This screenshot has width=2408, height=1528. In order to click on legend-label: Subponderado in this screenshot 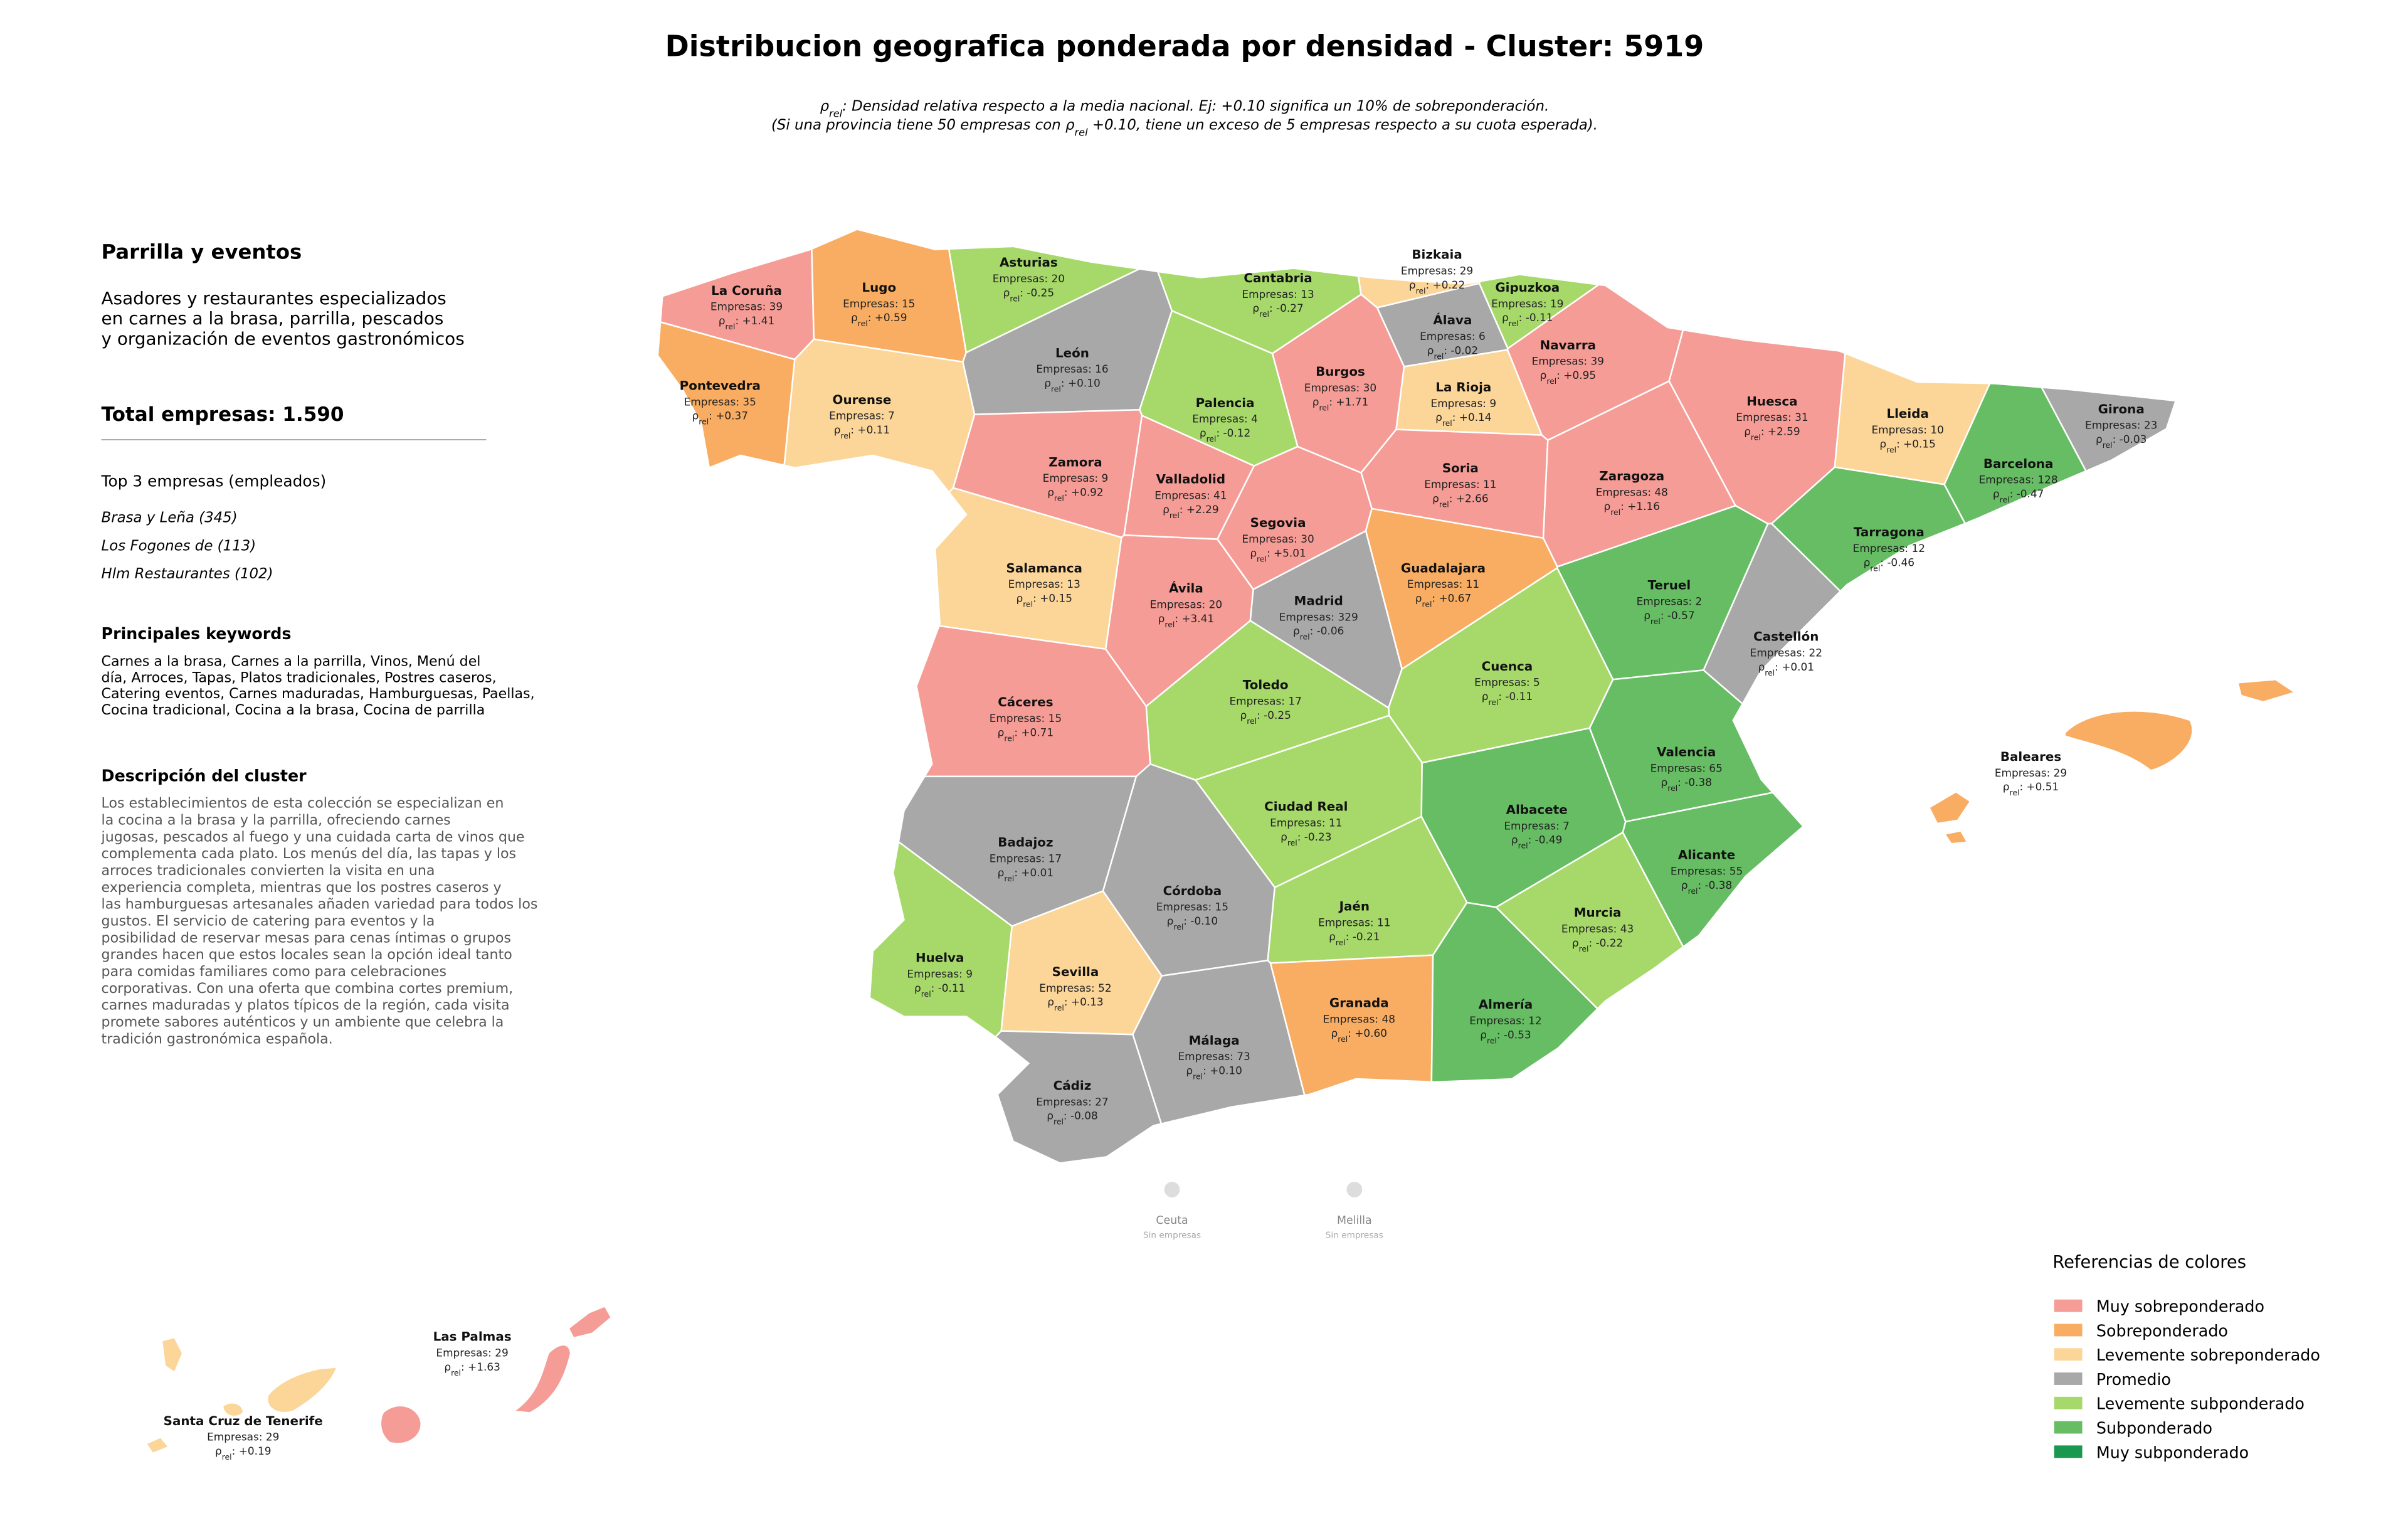, I will do `click(2154, 1427)`.